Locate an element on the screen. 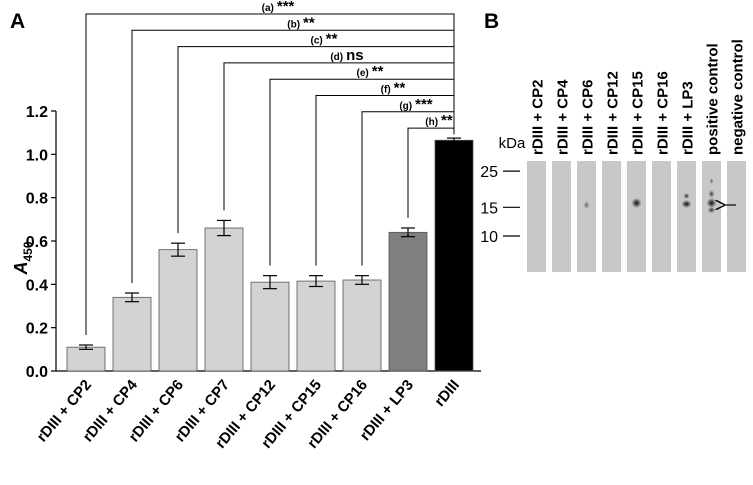 This screenshot has width=753, height=485. lane-label: rDIII + CP15 is located at coordinates (638, 113).